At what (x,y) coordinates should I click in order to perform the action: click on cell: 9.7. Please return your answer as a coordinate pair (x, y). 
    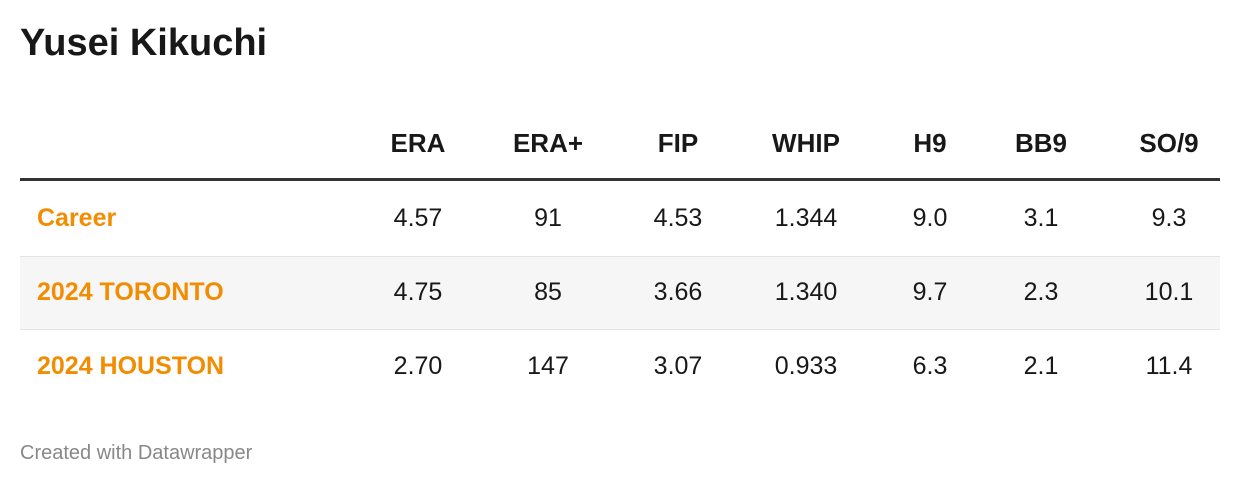
    Looking at the image, I should click on (930, 292).